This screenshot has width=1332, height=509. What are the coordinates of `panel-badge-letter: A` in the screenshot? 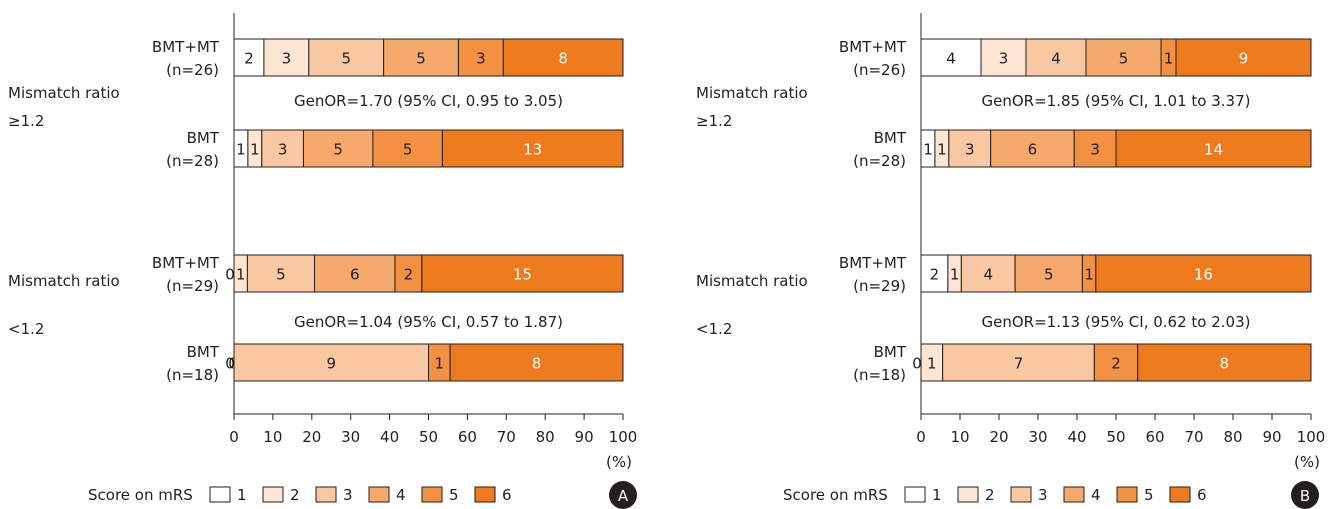 It's located at (623, 496).